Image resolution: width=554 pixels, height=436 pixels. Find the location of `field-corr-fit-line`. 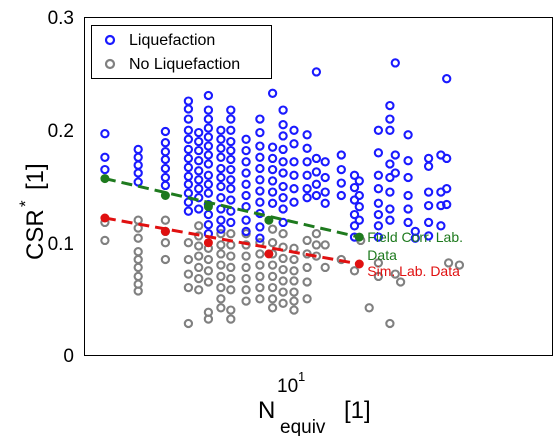

field-corr-fit-line is located at coordinates (232, 208).